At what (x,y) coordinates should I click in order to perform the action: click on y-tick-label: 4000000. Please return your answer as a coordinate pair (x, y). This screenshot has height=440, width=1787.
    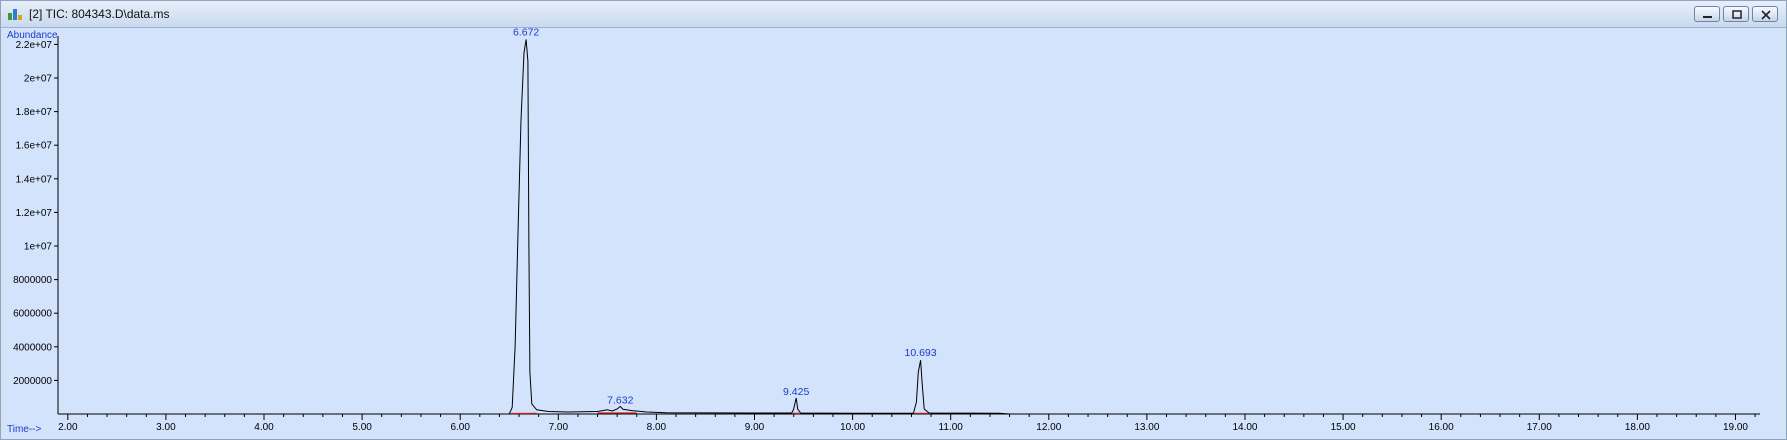
    Looking at the image, I should click on (32, 347).